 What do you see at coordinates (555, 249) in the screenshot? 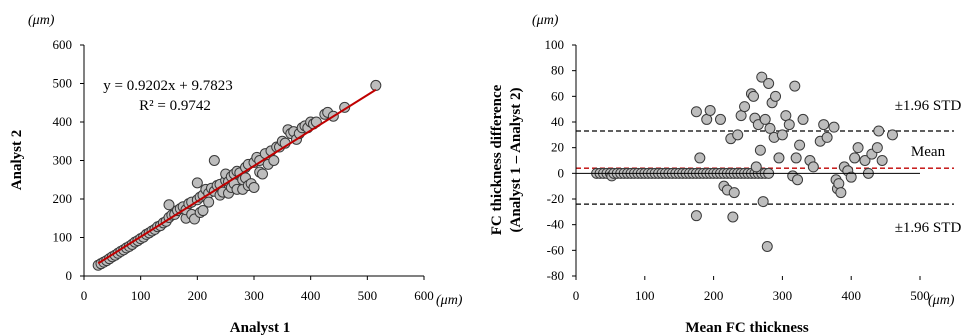
I see `right-y-tick-label: -60` at bounding box center [555, 249].